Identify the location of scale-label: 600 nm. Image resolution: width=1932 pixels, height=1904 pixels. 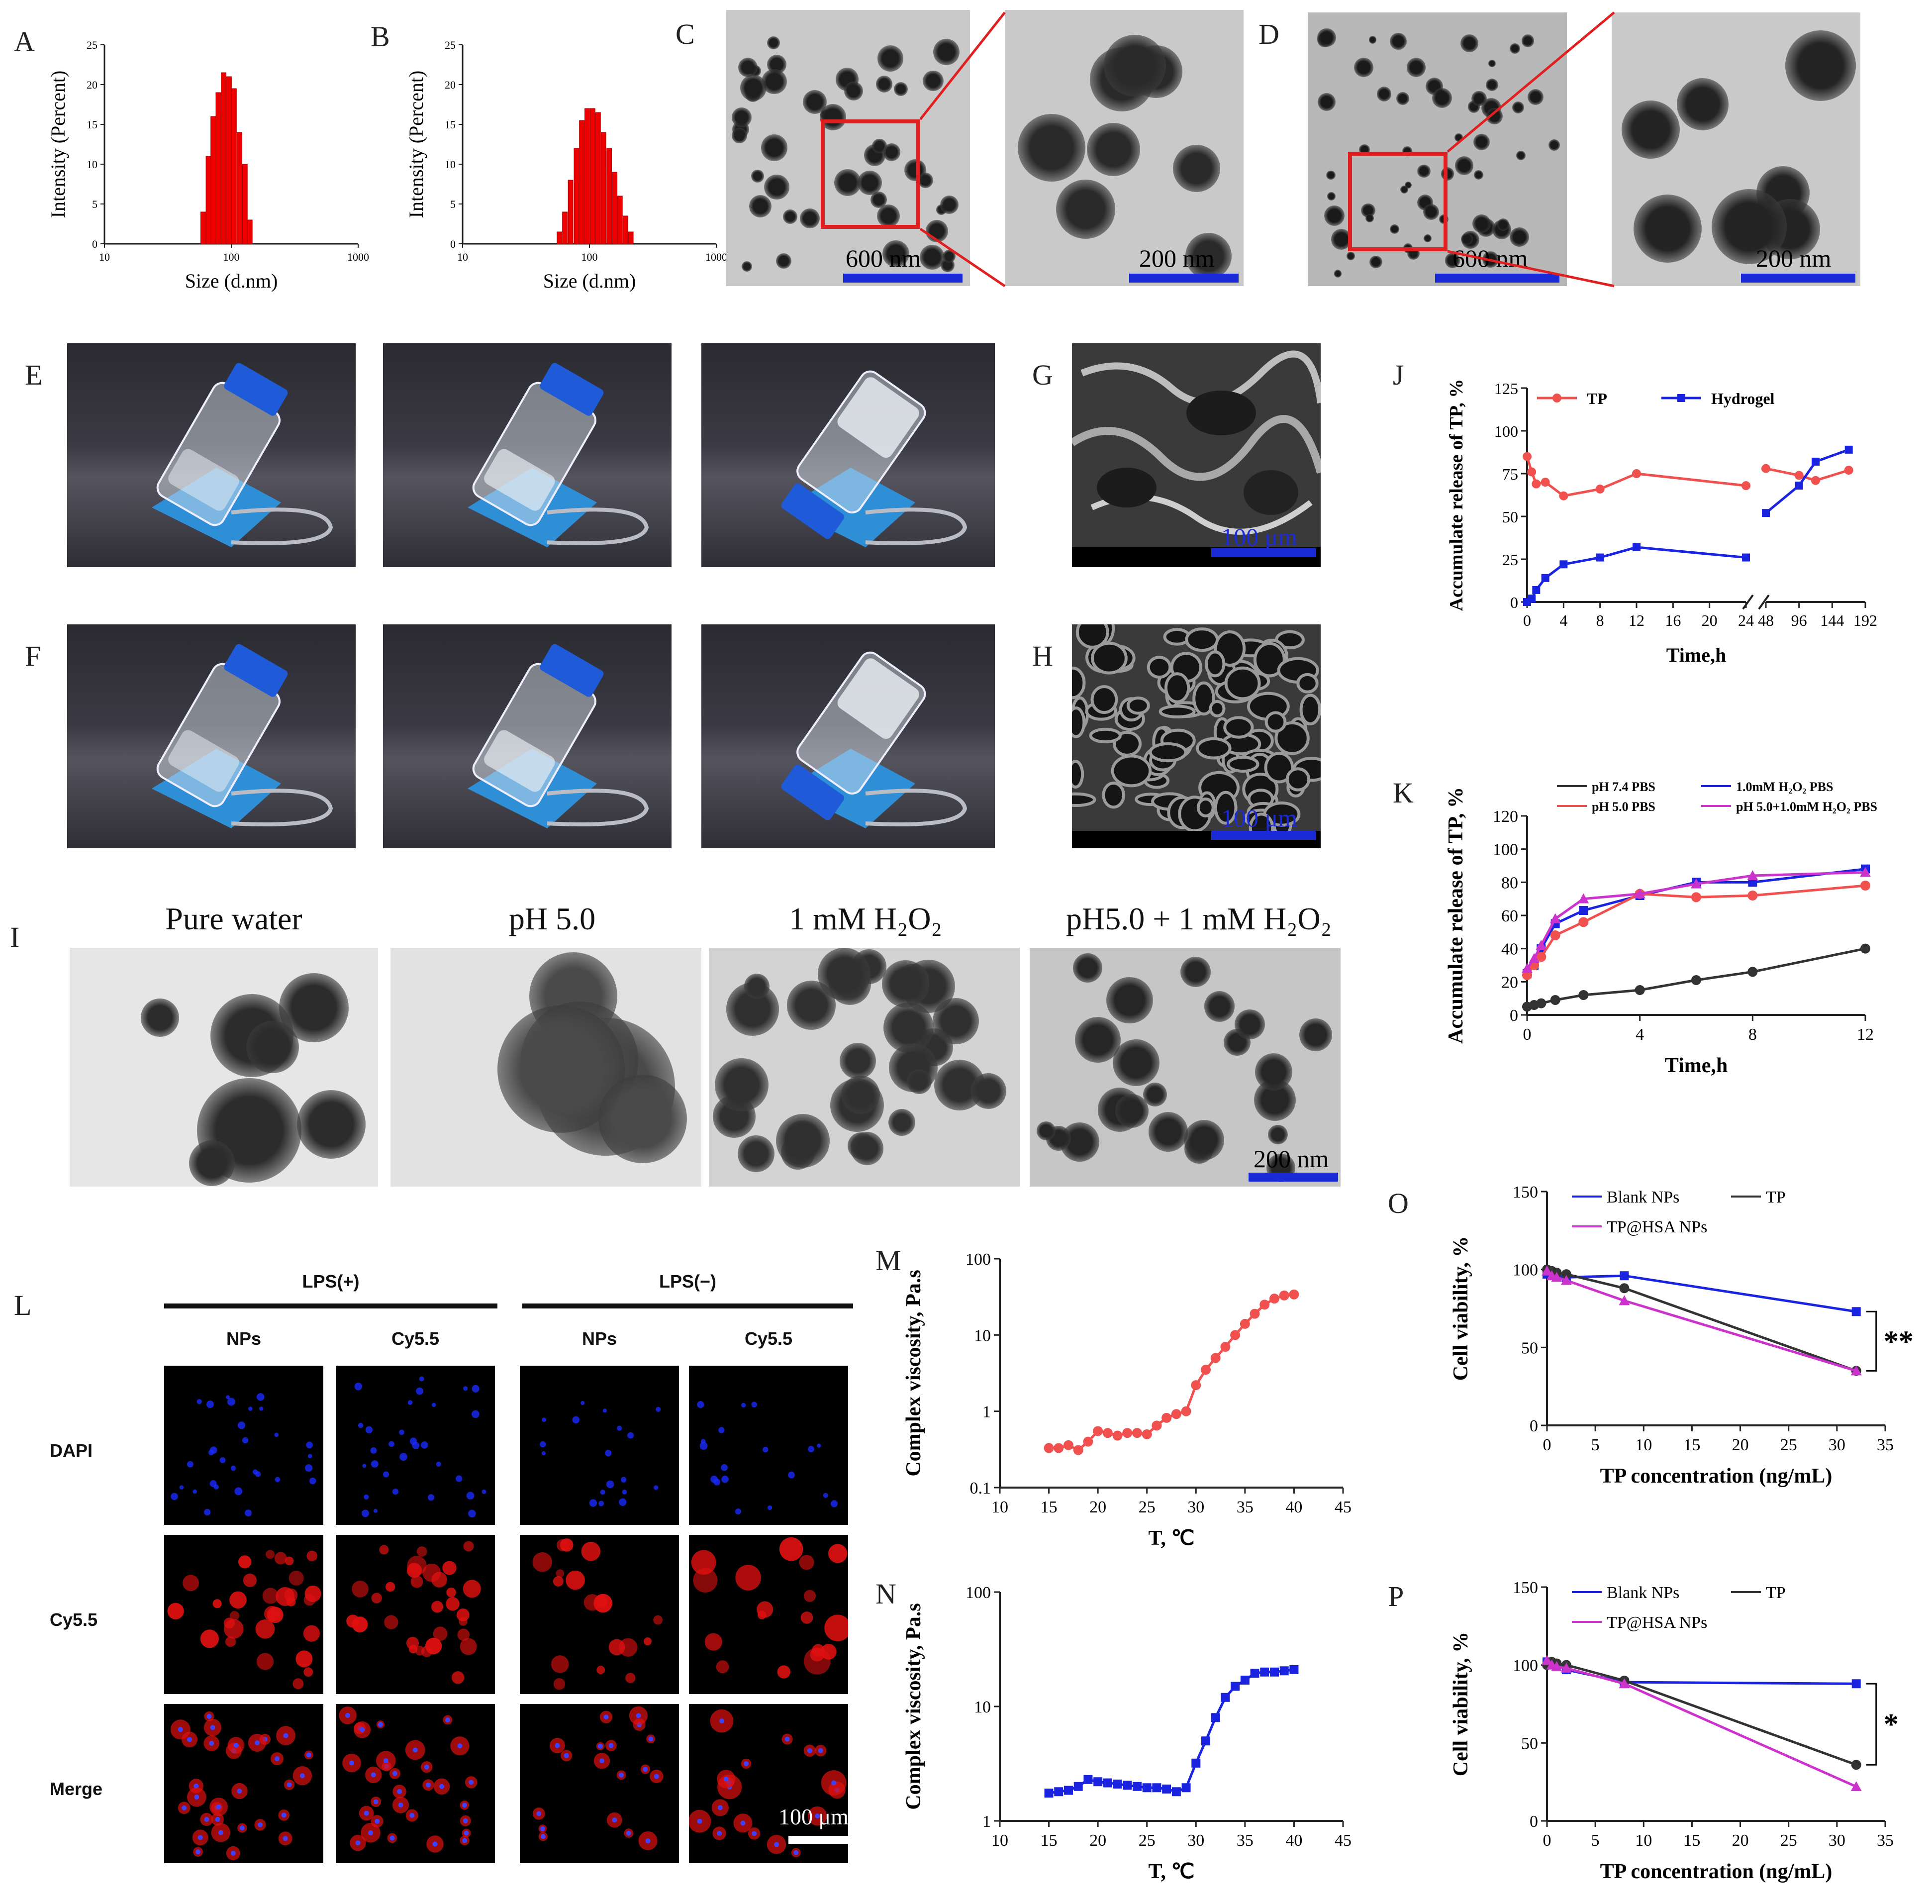
(1490, 258).